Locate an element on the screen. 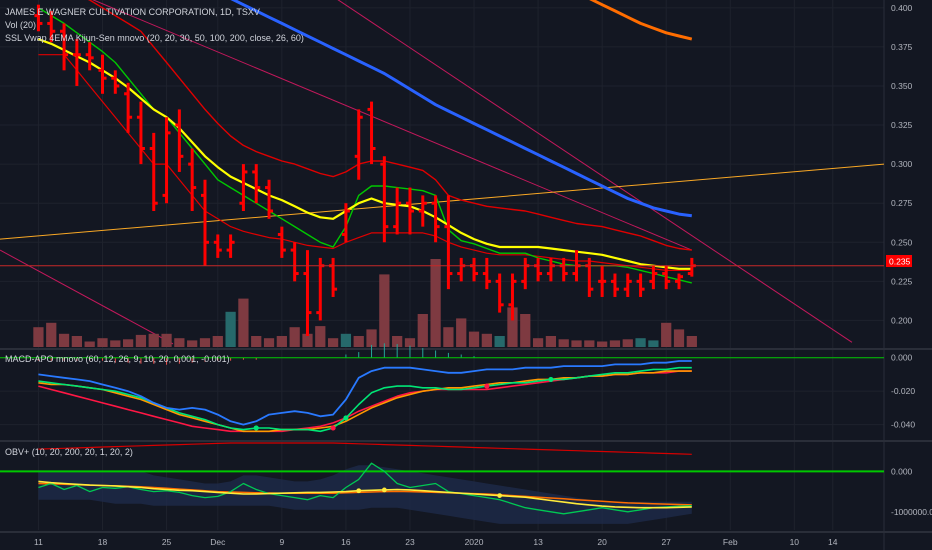 The width and height of the screenshot is (932, 550). time-tick-label: 2020 is located at coordinates (474, 542).